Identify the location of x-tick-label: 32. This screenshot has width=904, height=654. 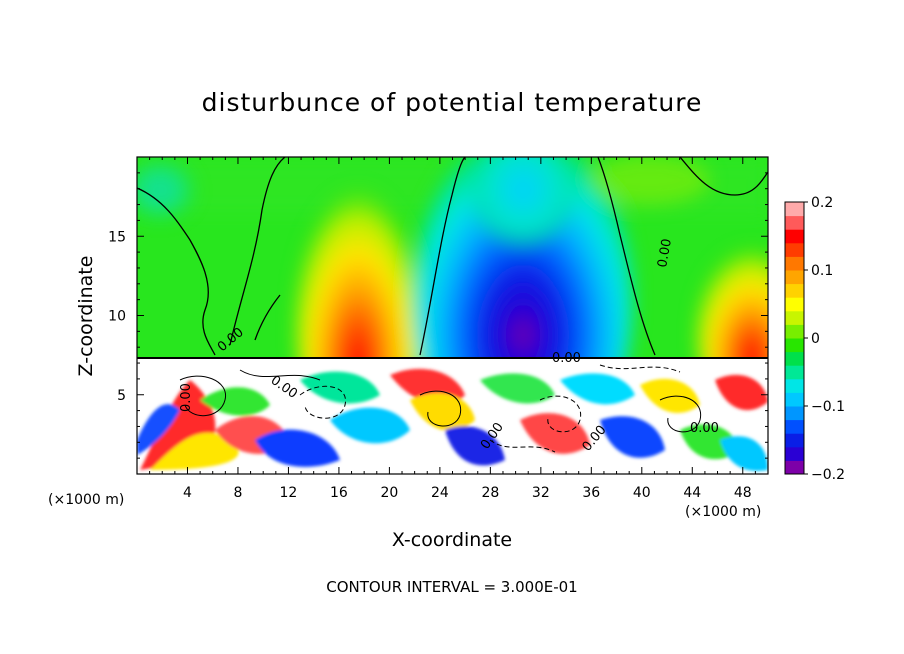
(541, 493).